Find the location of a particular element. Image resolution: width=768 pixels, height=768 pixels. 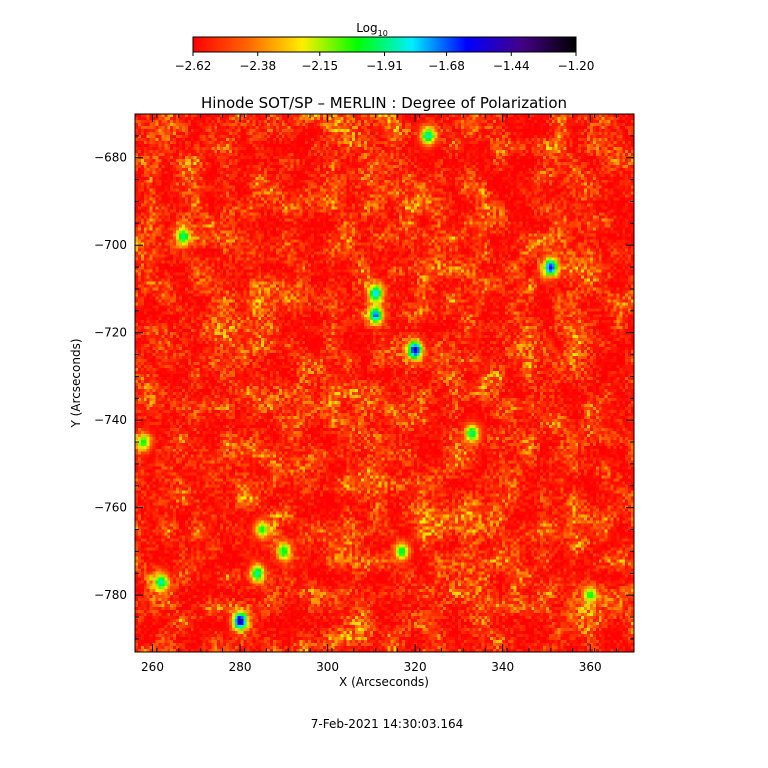

x-tick-label: 300 is located at coordinates (327, 667).